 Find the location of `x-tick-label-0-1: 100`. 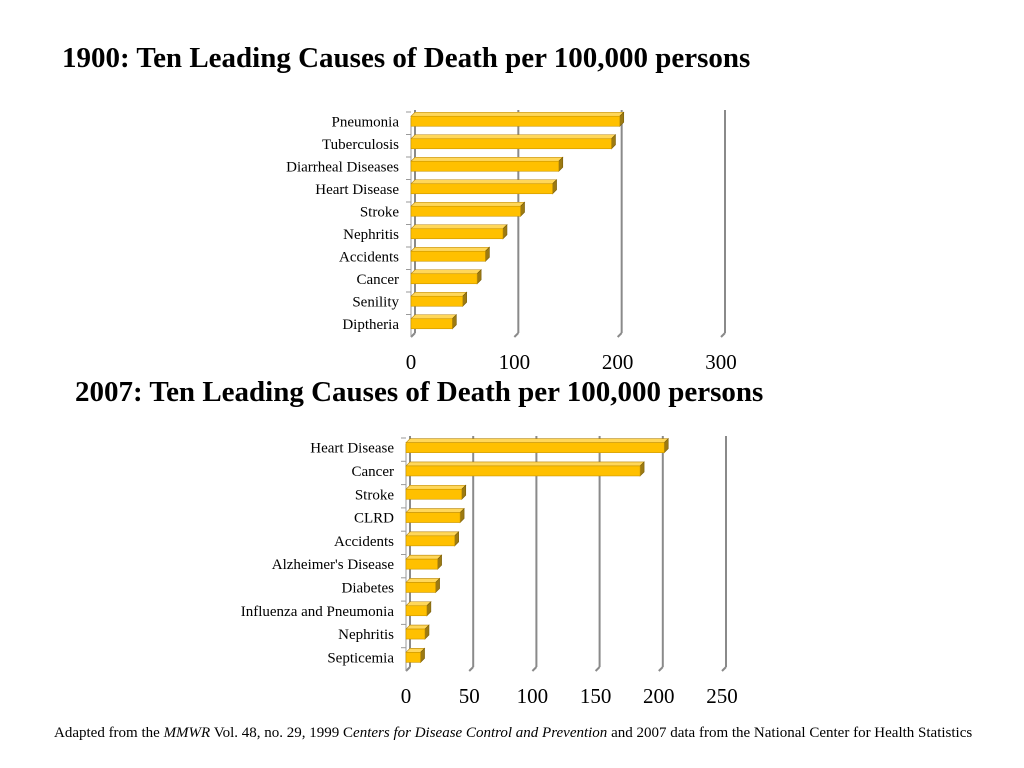

x-tick-label-0-1: 100 is located at coordinates (515, 362).